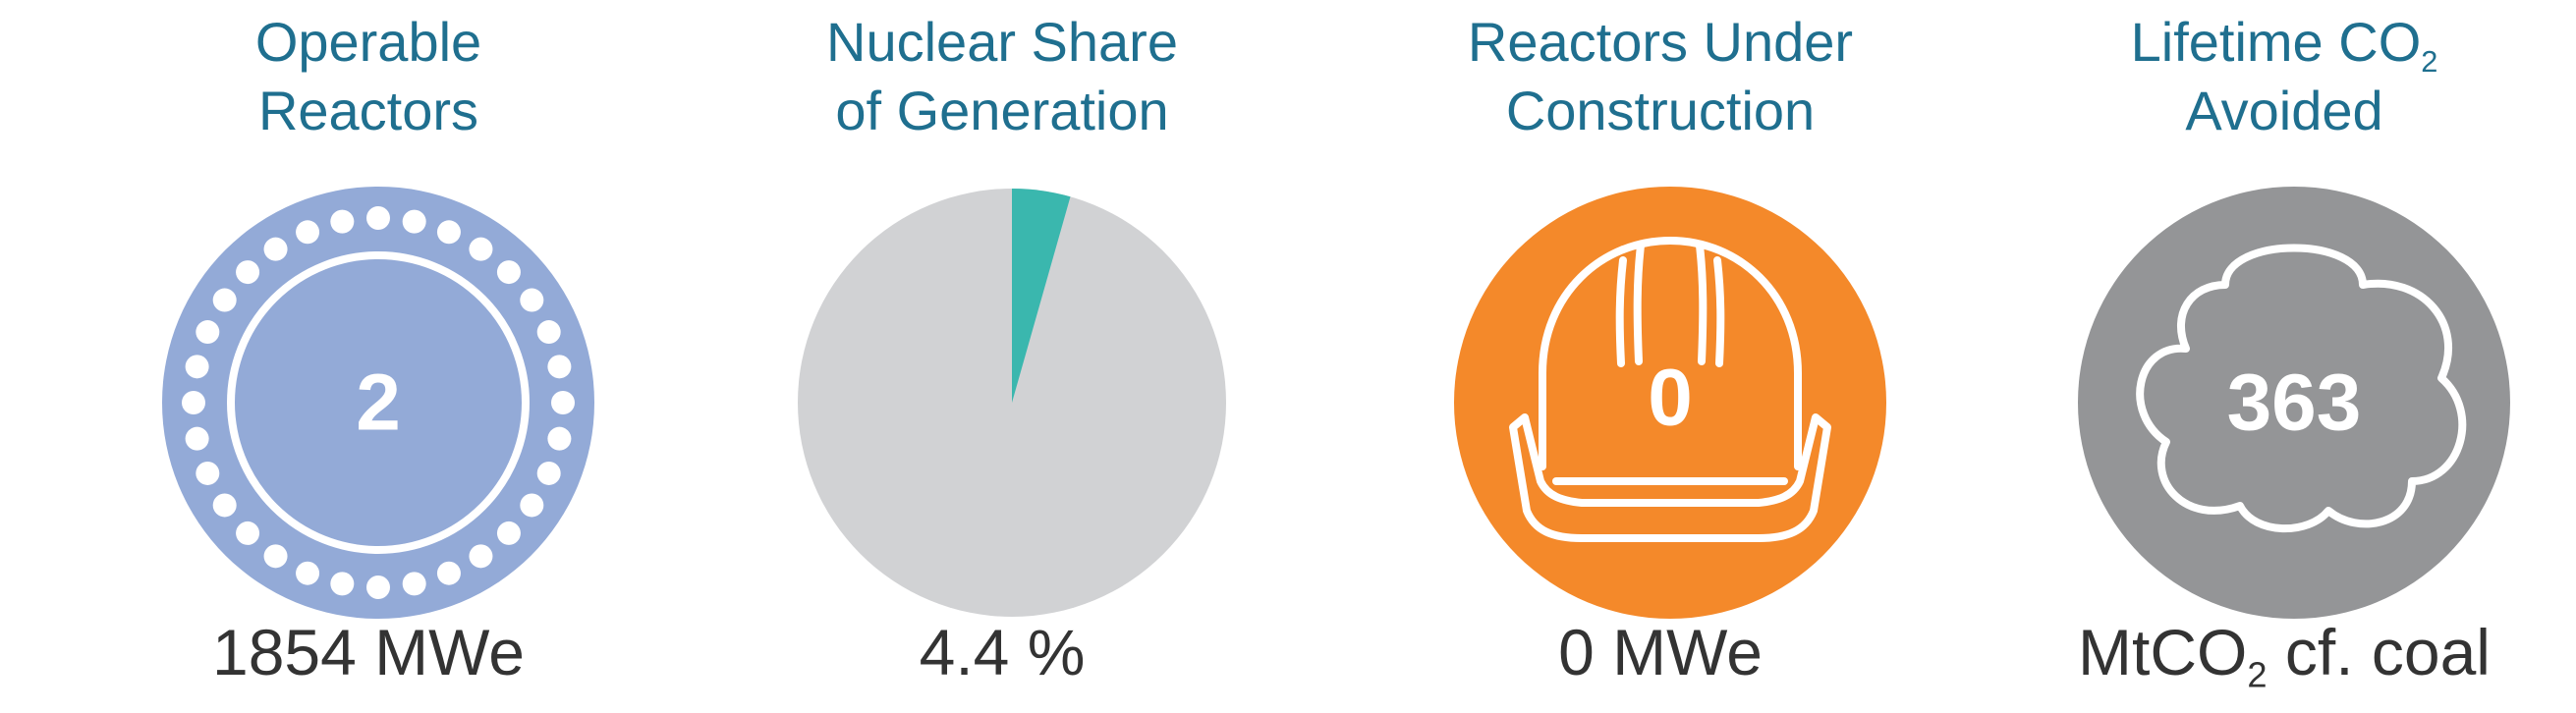 This screenshot has width=2576, height=713. What do you see at coordinates (2284, 655) in the screenshot?
I see `co2-avoided-unit: MtCO2 cf. coal` at bounding box center [2284, 655].